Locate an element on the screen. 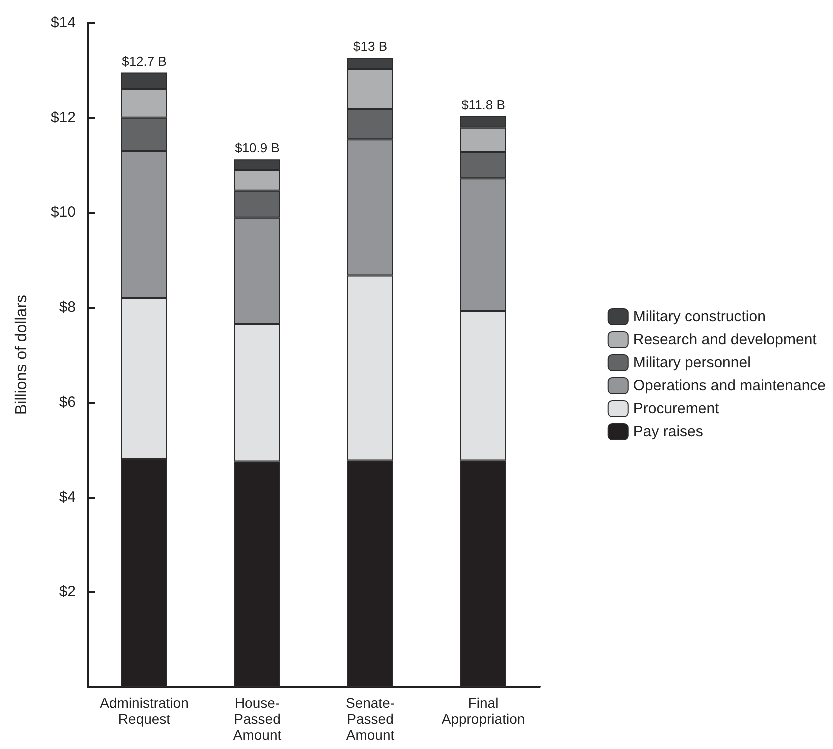 The image size is (833, 749). y-tick-label: $8 is located at coordinates (67, 307).